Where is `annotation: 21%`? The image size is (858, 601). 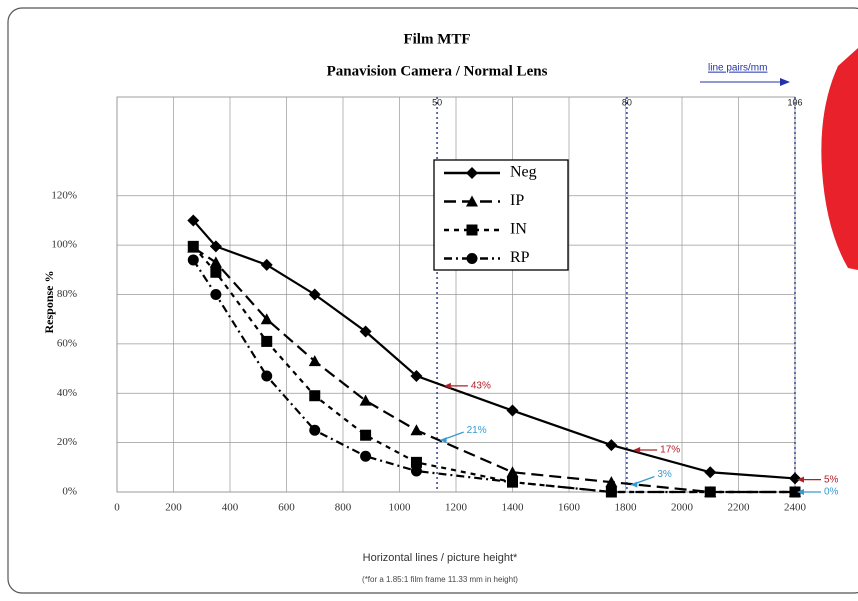 annotation: 21% is located at coordinates (463, 434).